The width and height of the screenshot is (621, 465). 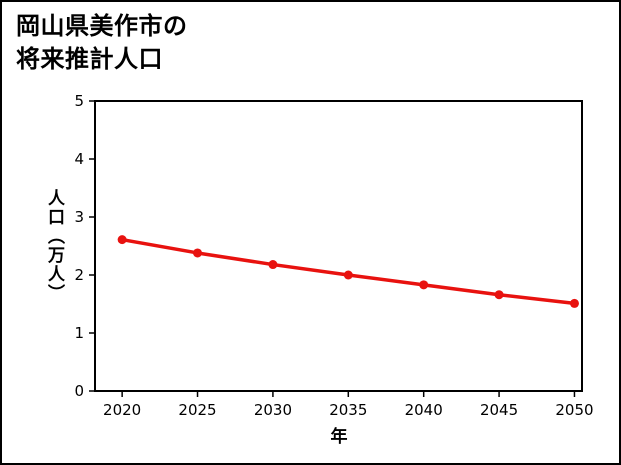 I want to click on svg-text: 2, so click(x=79, y=275).